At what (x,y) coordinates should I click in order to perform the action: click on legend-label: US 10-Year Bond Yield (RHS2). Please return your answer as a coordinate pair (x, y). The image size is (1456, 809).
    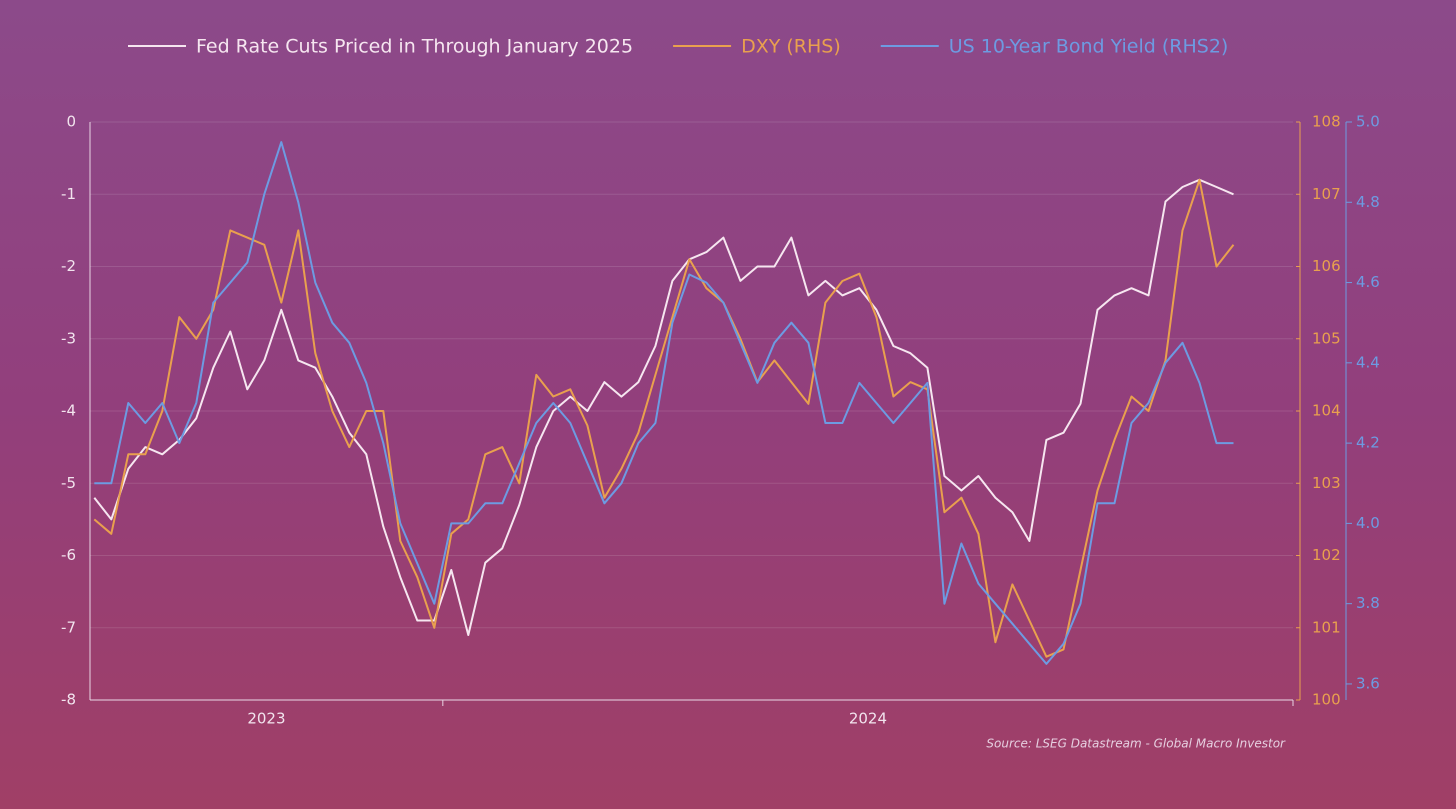
    Looking at the image, I should click on (1089, 47).